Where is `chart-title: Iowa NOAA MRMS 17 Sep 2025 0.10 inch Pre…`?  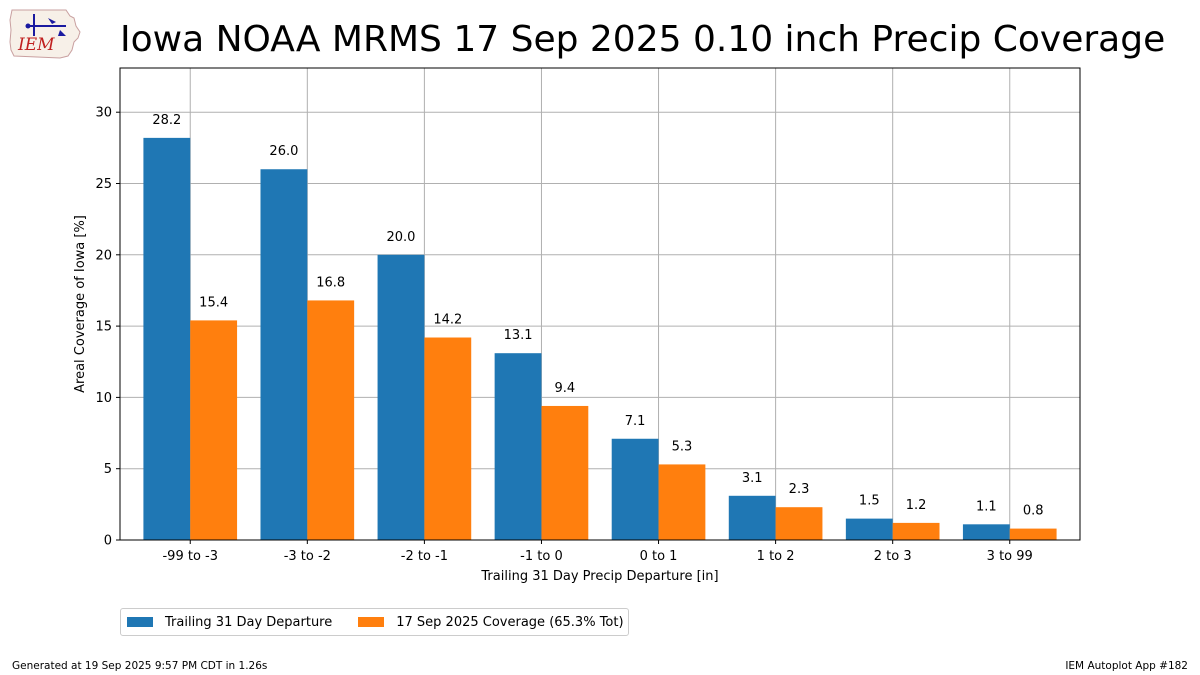
chart-title: Iowa NOAA MRMS 17 Sep 2025 0.10 inch Pre… is located at coordinates (643, 39).